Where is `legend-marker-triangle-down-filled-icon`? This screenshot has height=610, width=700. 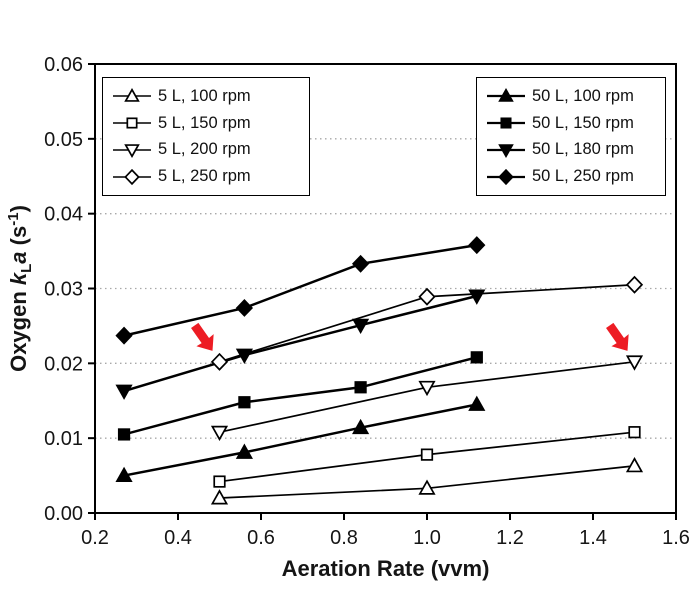
legend-marker-triangle-down-filled-icon is located at coordinates (506, 151).